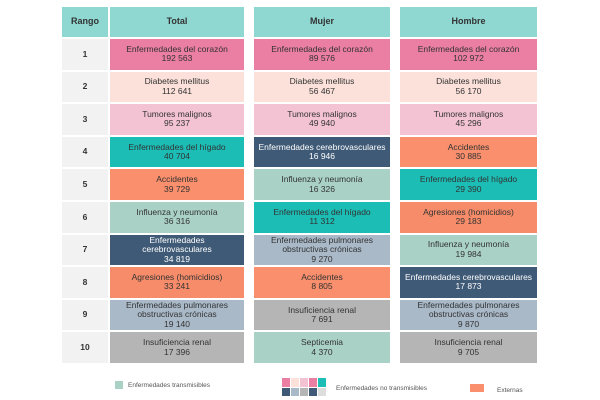 The height and width of the screenshot is (400, 600). What do you see at coordinates (85, 250) in the screenshot?
I see `rank-cell: 7` at bounding box center [85, 250].